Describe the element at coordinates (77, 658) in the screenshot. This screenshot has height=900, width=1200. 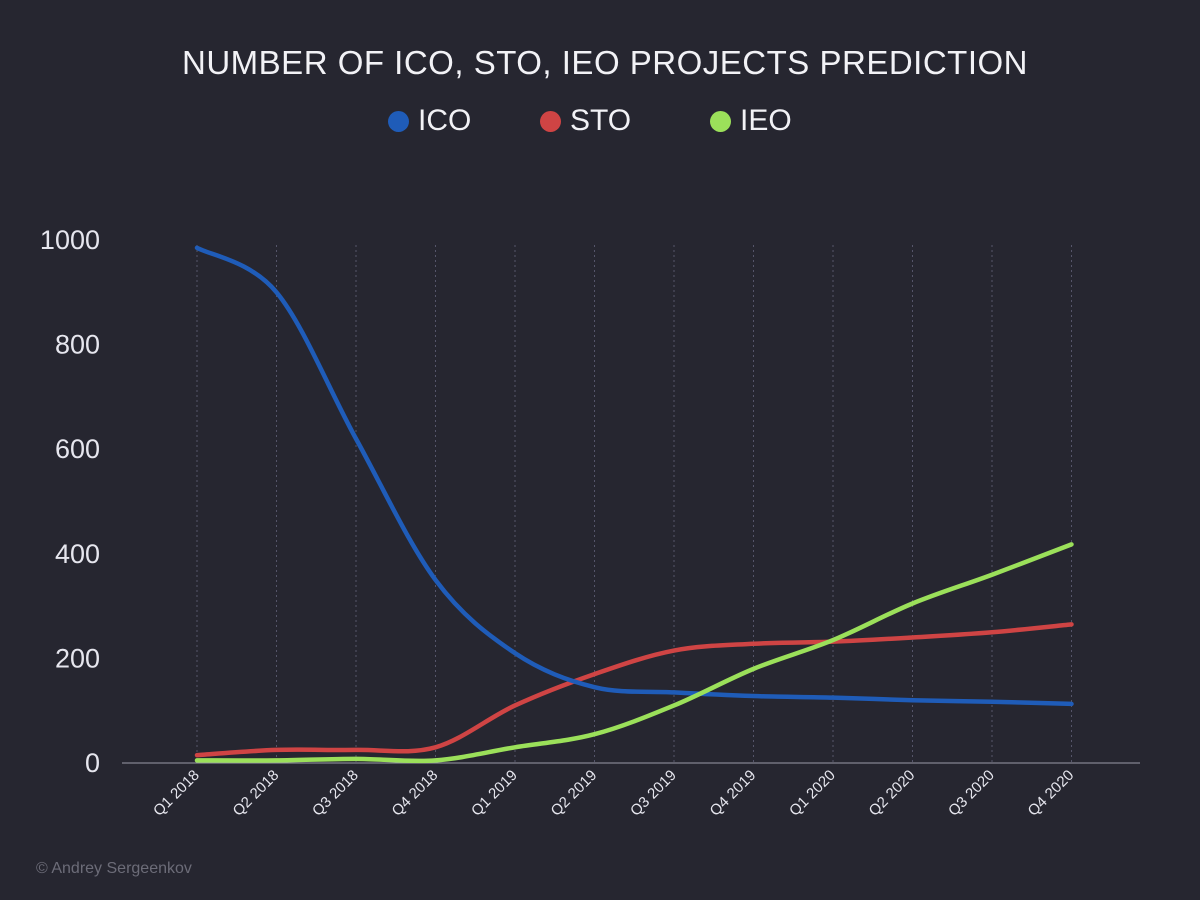
I see `y-tick-200: 200` at that location.